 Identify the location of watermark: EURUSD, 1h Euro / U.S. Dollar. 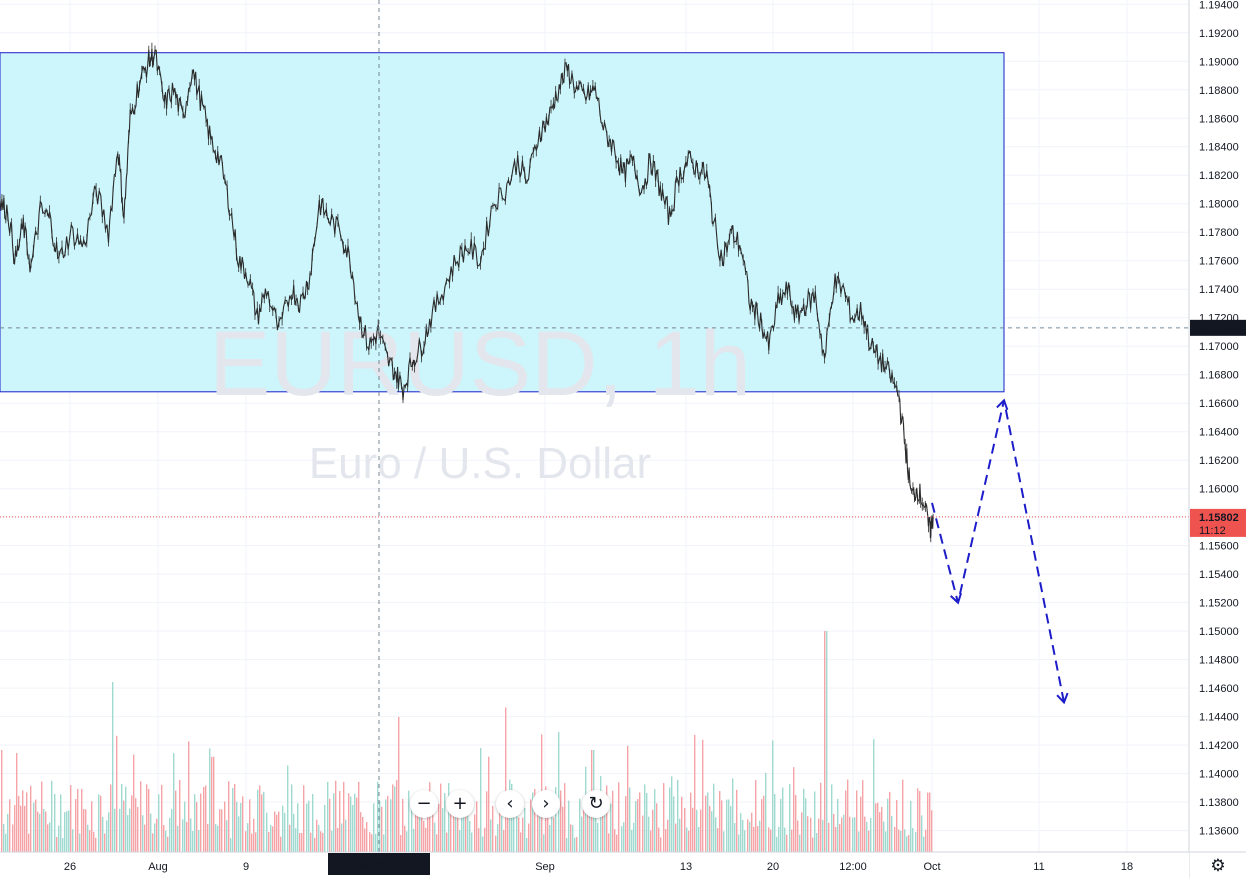
(480, 400).